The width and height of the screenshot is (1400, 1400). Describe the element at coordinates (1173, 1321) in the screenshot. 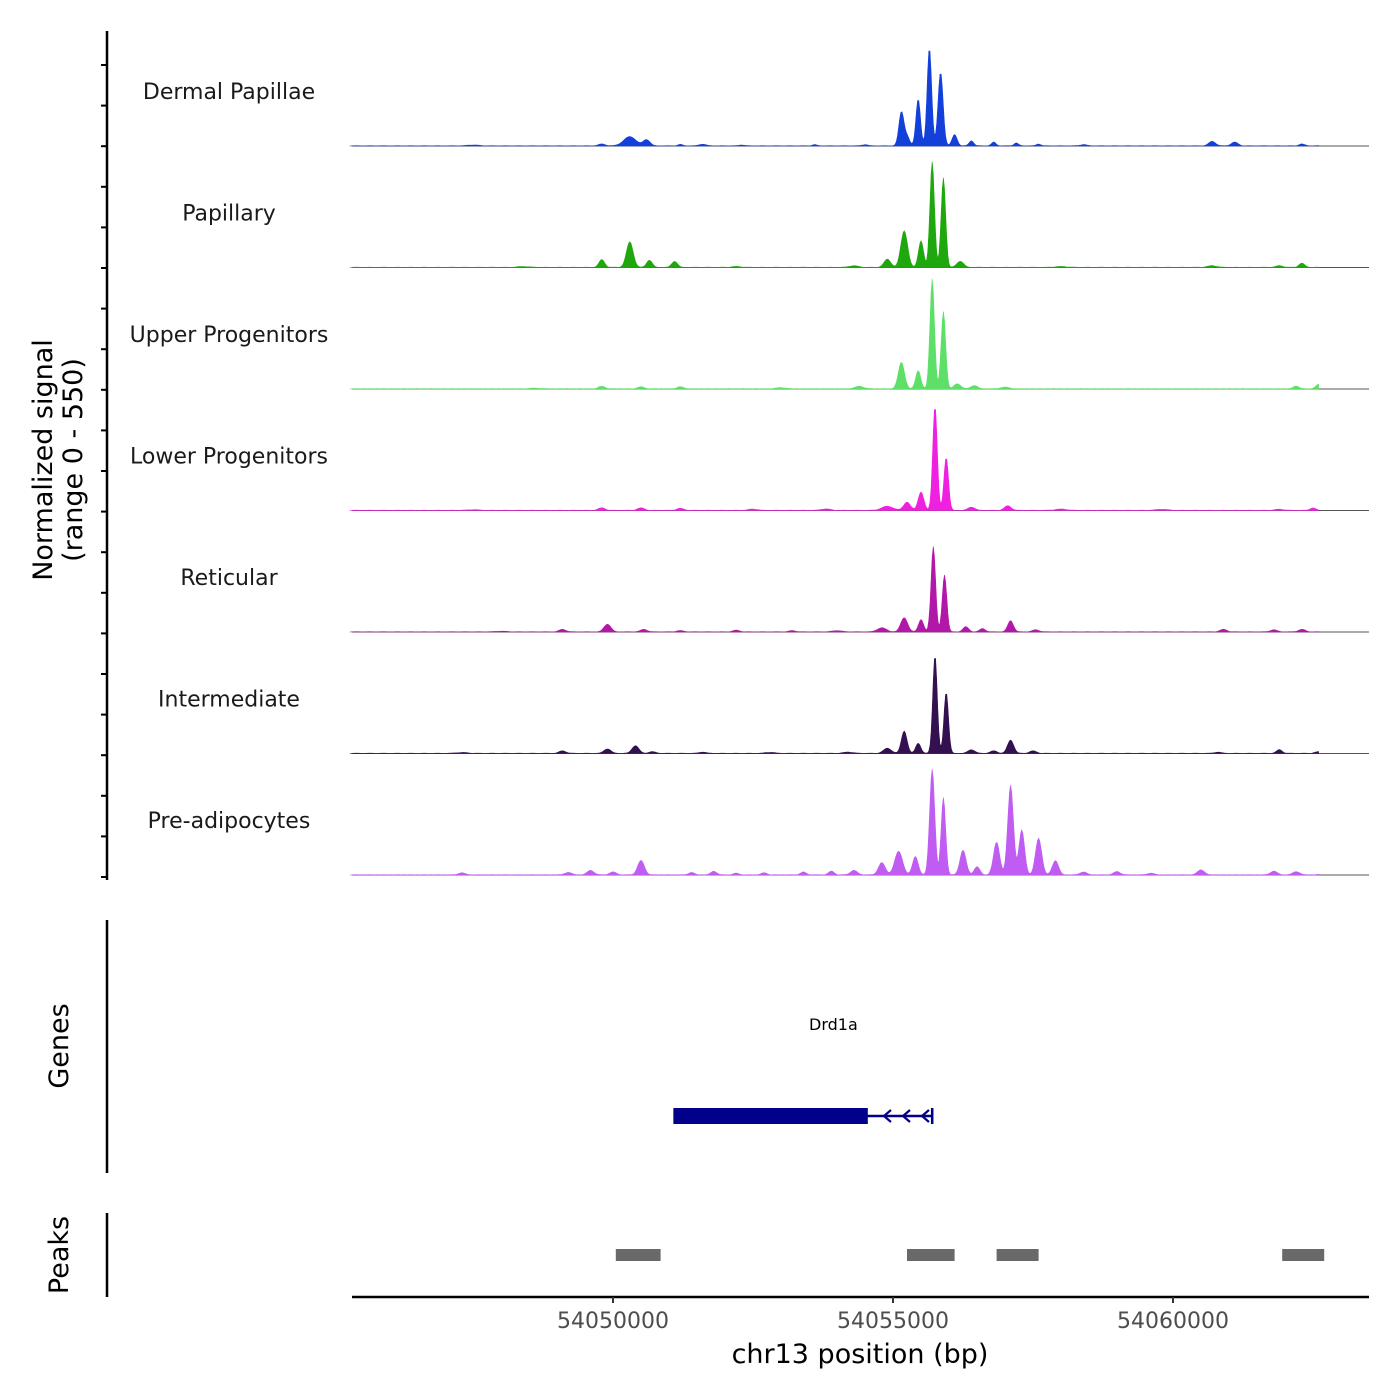

I see `x-tick-label: 54060000` at that location.